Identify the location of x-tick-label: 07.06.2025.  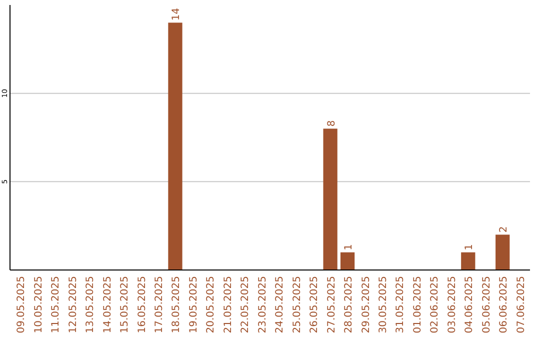
(521, 305).